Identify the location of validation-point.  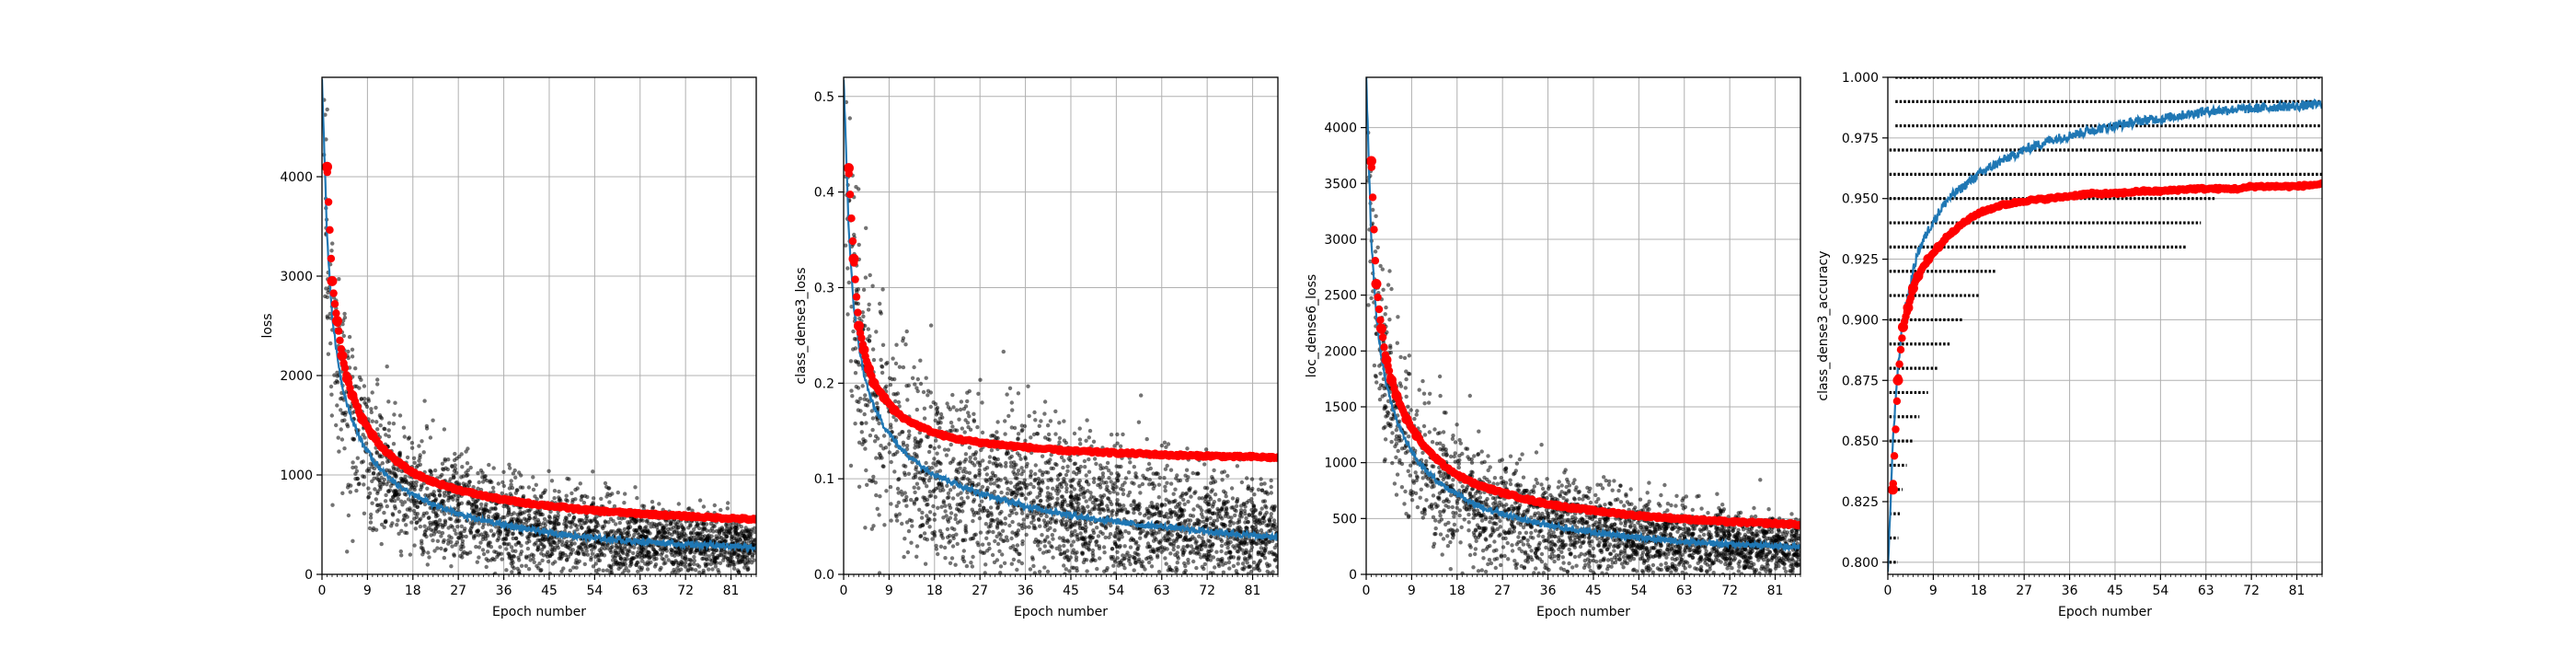
(333, 292).